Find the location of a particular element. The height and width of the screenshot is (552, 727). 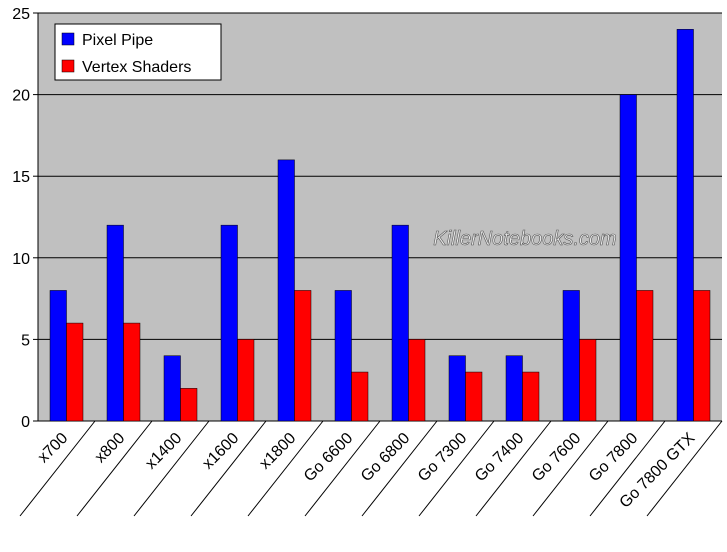

x-tick-label: x1400 is located at coordinates (163, 451).